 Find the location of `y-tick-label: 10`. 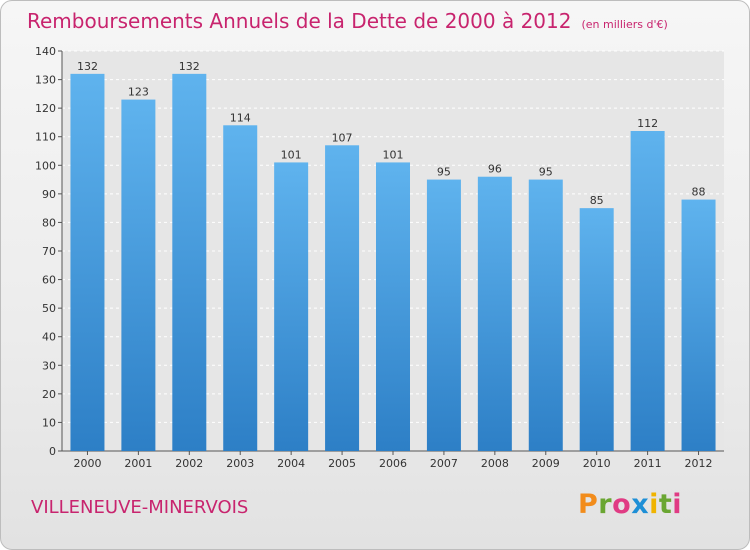

y-tick-label: 10 is located at coordinates (49, 422).